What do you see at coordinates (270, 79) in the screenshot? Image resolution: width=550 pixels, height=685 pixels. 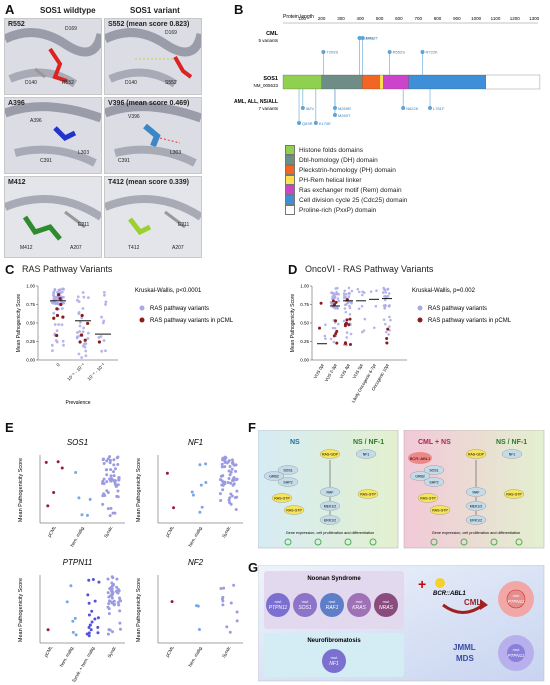 I see `gene-label: SOS1` at bounding box center [270, 79].